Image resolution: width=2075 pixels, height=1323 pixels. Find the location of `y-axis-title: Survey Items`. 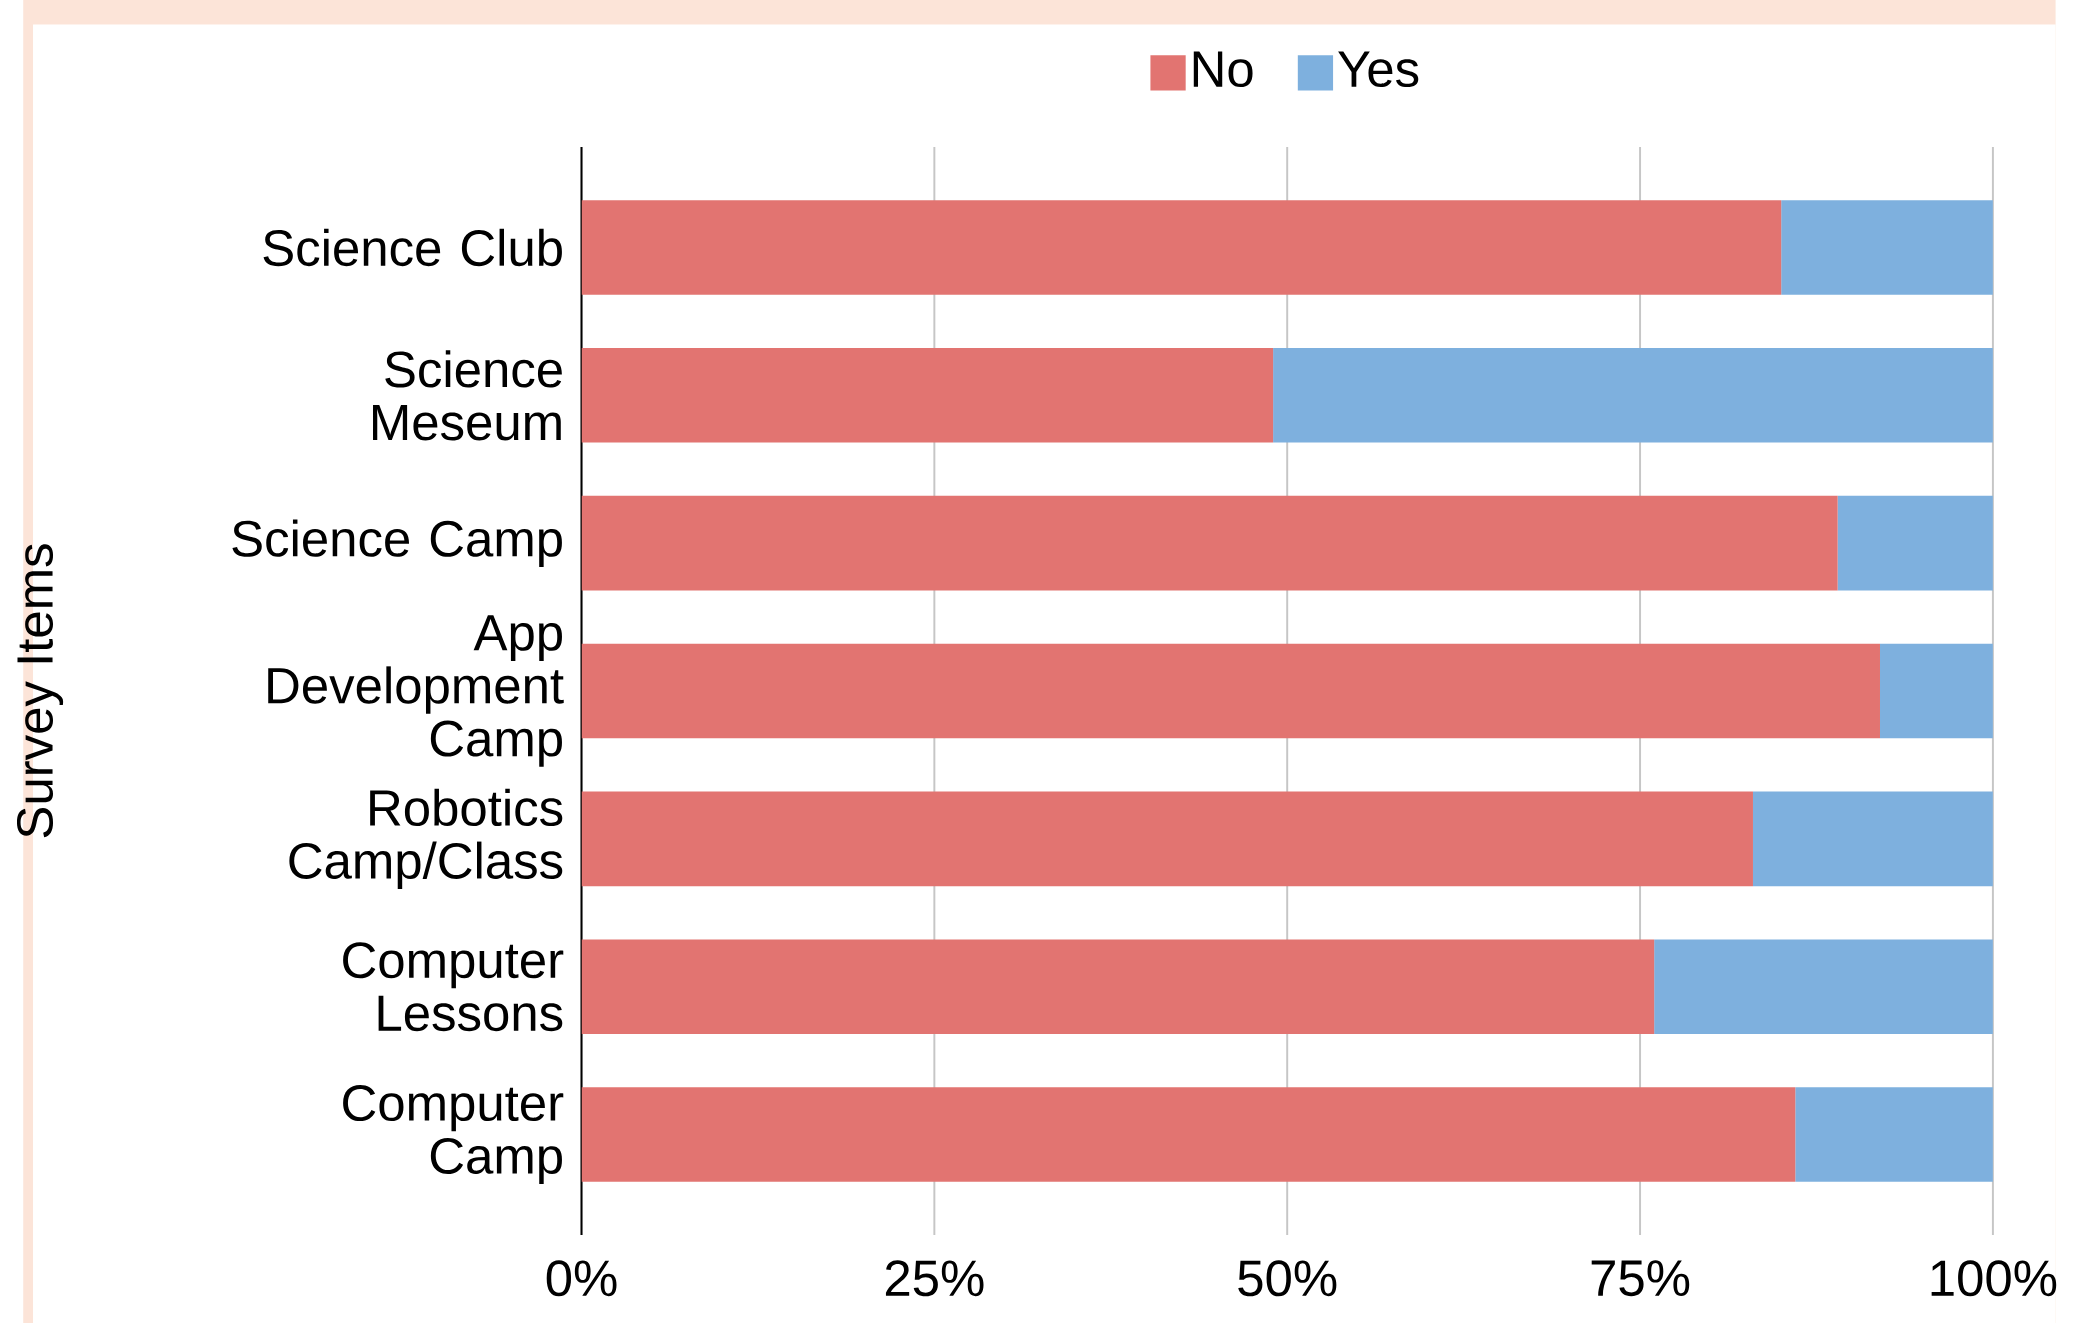

y-axis-title: Survey Items is located at coordinates (40, 691).